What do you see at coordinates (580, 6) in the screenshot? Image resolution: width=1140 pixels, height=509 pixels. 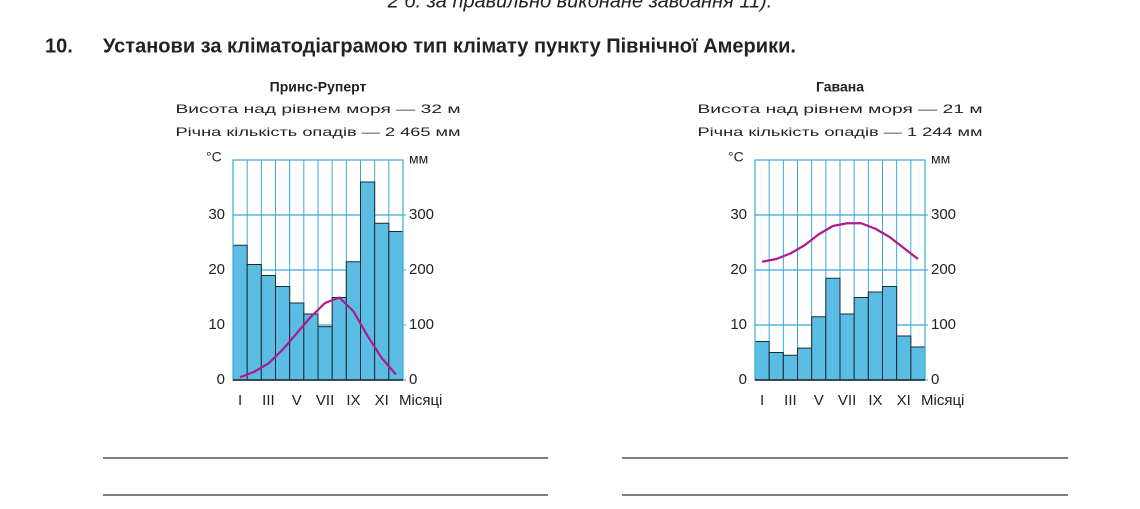 I see `header-text: 2 б. за правильно виконане завдання 11).` at bounding box center [580, 6].